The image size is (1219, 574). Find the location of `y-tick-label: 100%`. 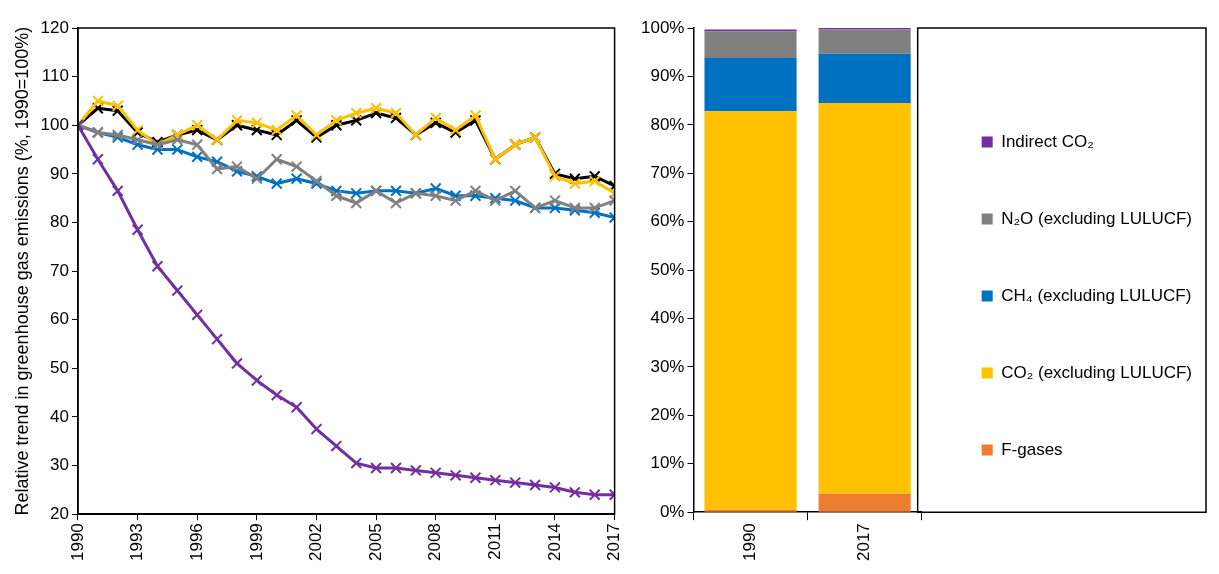

y-tick-label: 100% is located at coordinates (663, 27).